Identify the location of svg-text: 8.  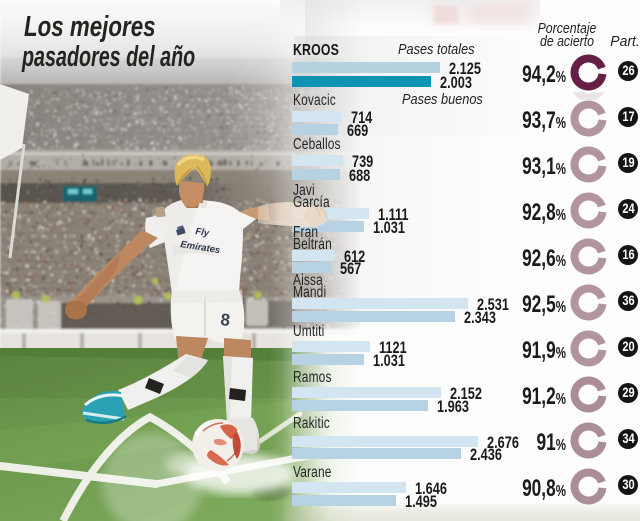
(225, 320).